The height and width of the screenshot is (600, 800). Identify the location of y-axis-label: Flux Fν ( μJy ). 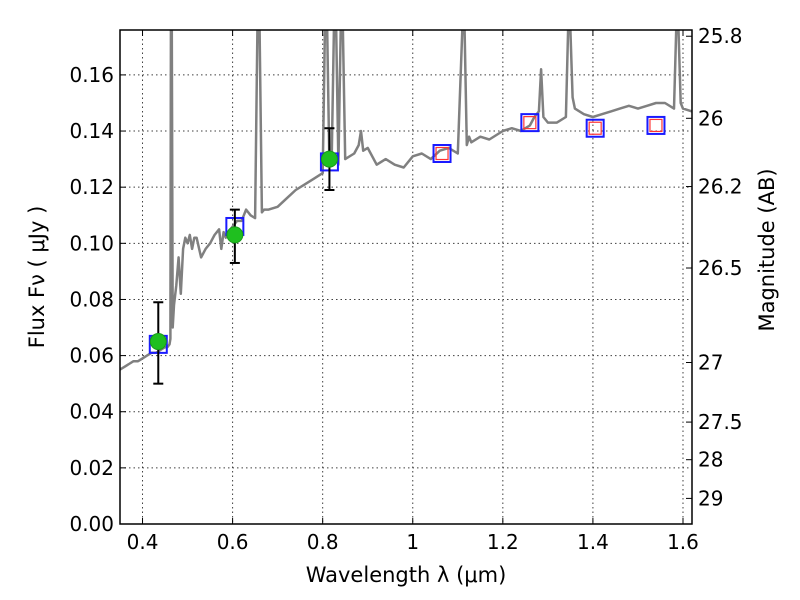
(37, 277).